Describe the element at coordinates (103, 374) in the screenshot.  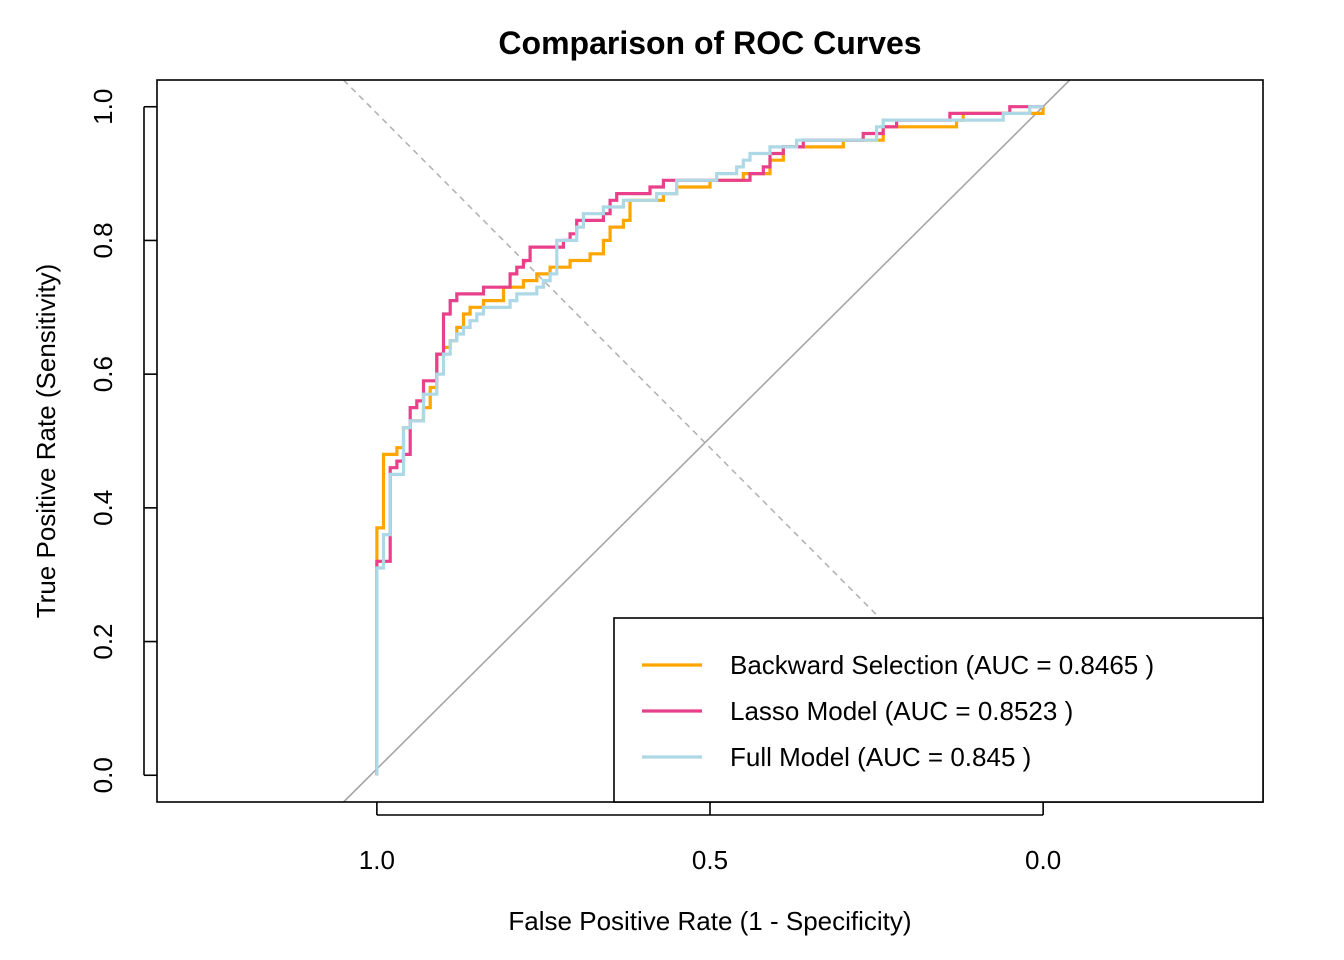
I see `y-tick-label: 0.6` at that location.